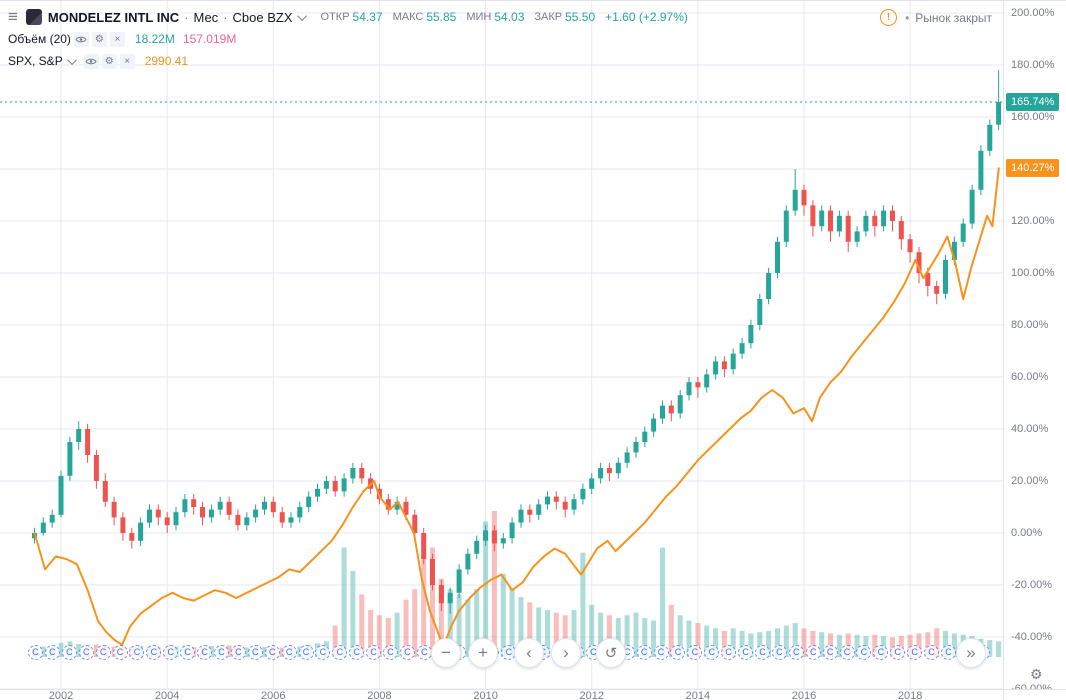 The height and width of the screenshot is (700, 1066). What do you see at coordinates (485, 695) in the screenshot?
I see `x-axis-label: 2010` at bounding box center [485, 695].